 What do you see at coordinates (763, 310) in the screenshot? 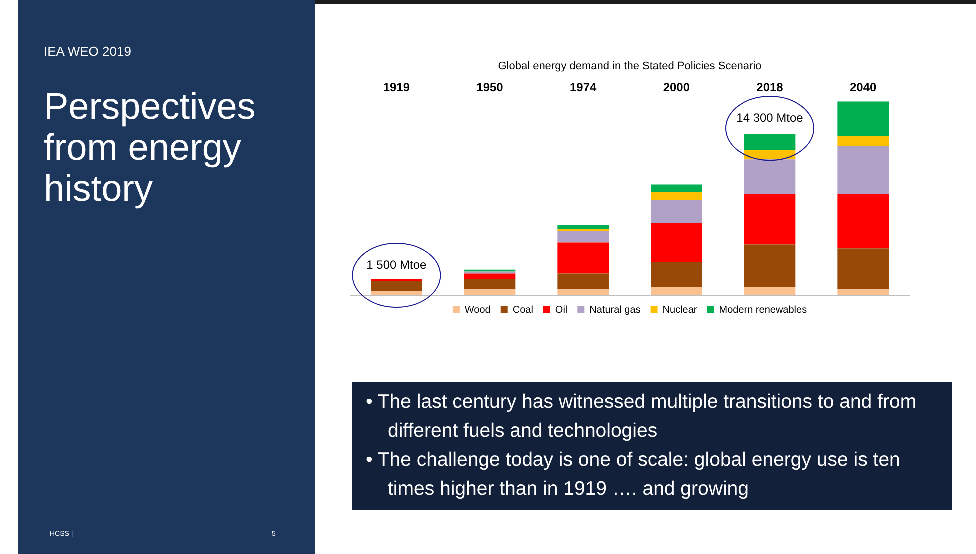
I see `legend-label: Modern renewables` at bounding box center [763, 310].